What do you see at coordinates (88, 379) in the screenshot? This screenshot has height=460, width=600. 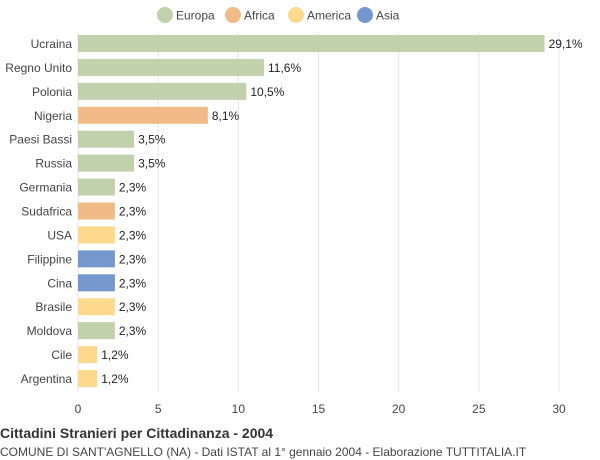 I see `bar-argentina` at bounding box center [88, 379].